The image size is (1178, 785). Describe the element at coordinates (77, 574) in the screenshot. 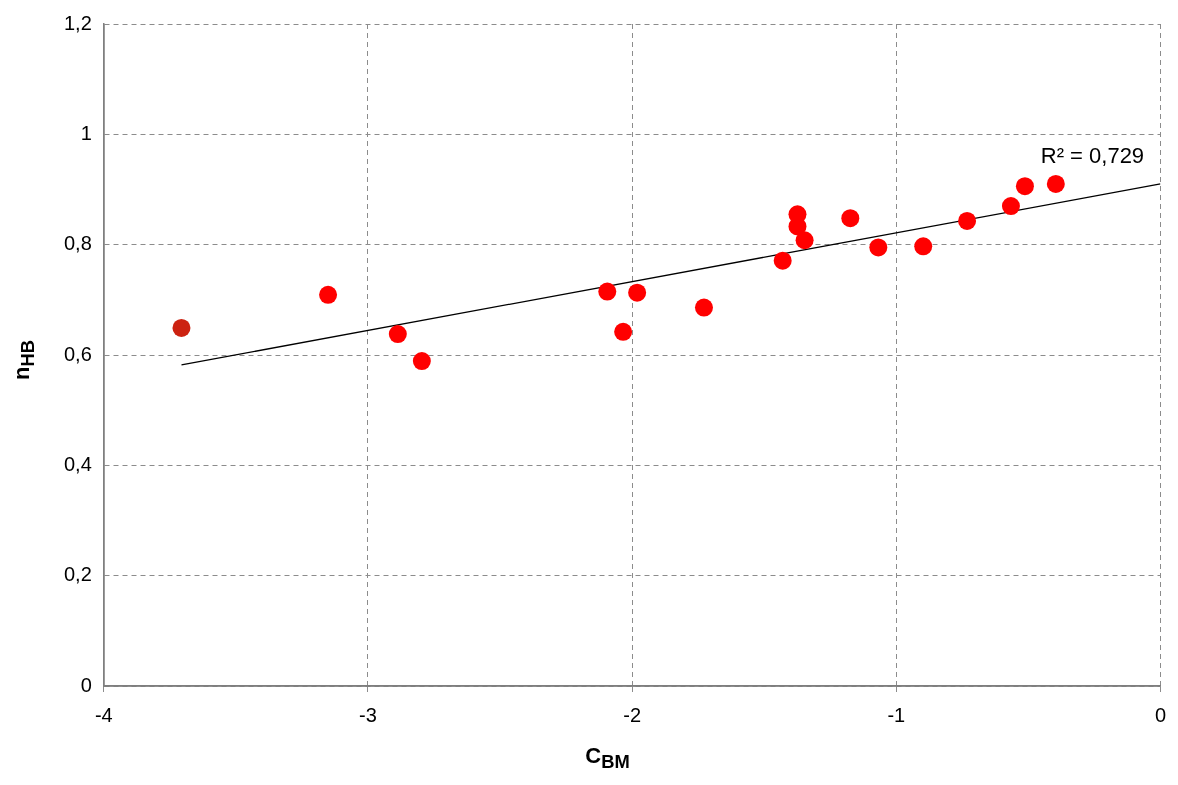

I see `y-tick-label: 0,2` at that location.